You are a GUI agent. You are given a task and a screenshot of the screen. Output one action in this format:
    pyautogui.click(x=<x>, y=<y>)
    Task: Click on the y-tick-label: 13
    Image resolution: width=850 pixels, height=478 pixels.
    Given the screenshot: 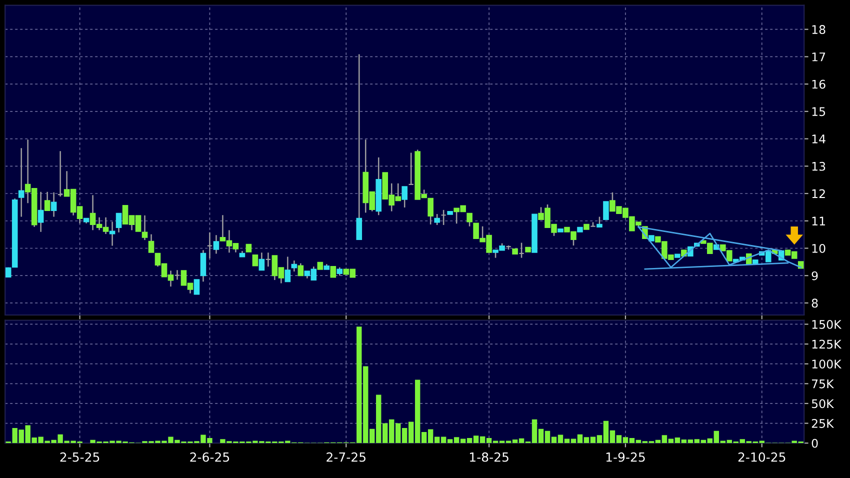 What is the action you would take?
    pyautogui.click(x=819, y=166)
    